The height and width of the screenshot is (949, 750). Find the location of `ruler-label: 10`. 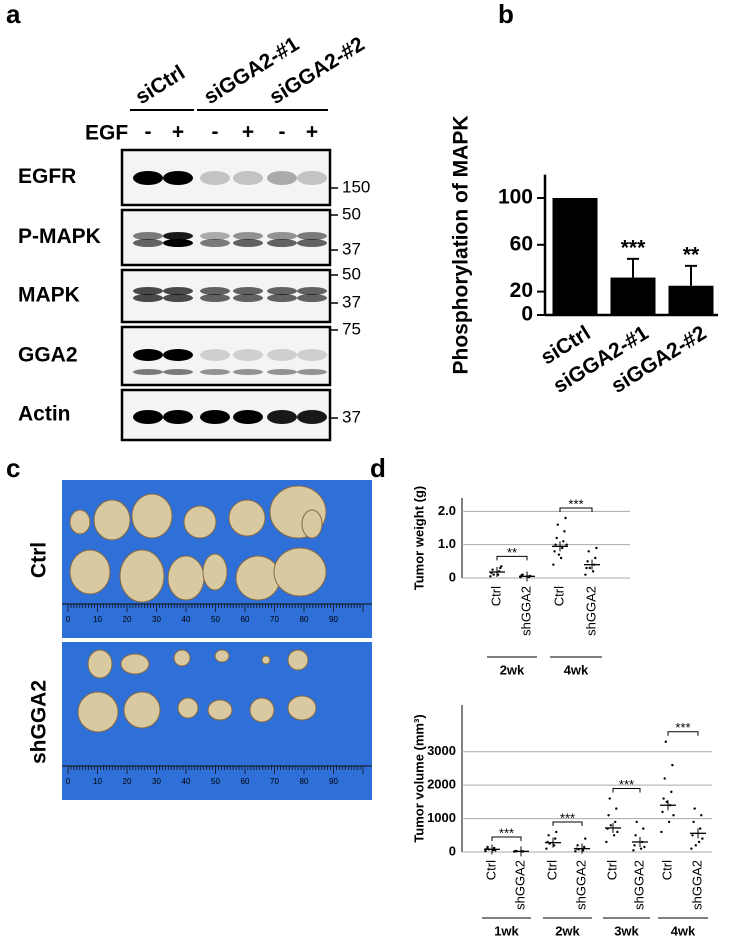

ruler-label: 10 is located at coordinates (97, 781).